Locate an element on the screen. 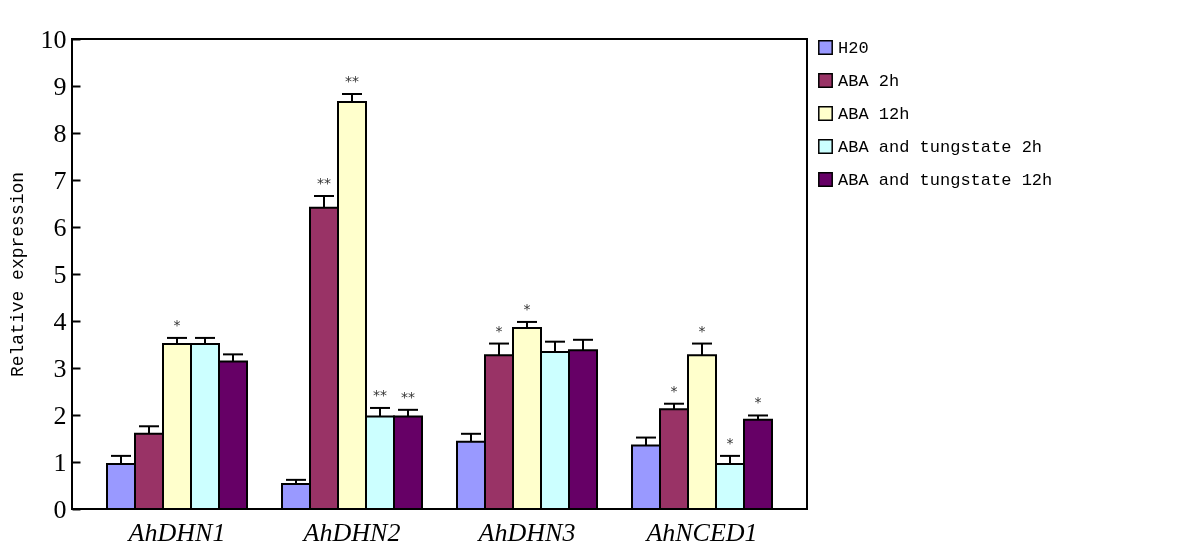  legend-label: ABA and tungstate 12h is located at coordinates (945, 180).